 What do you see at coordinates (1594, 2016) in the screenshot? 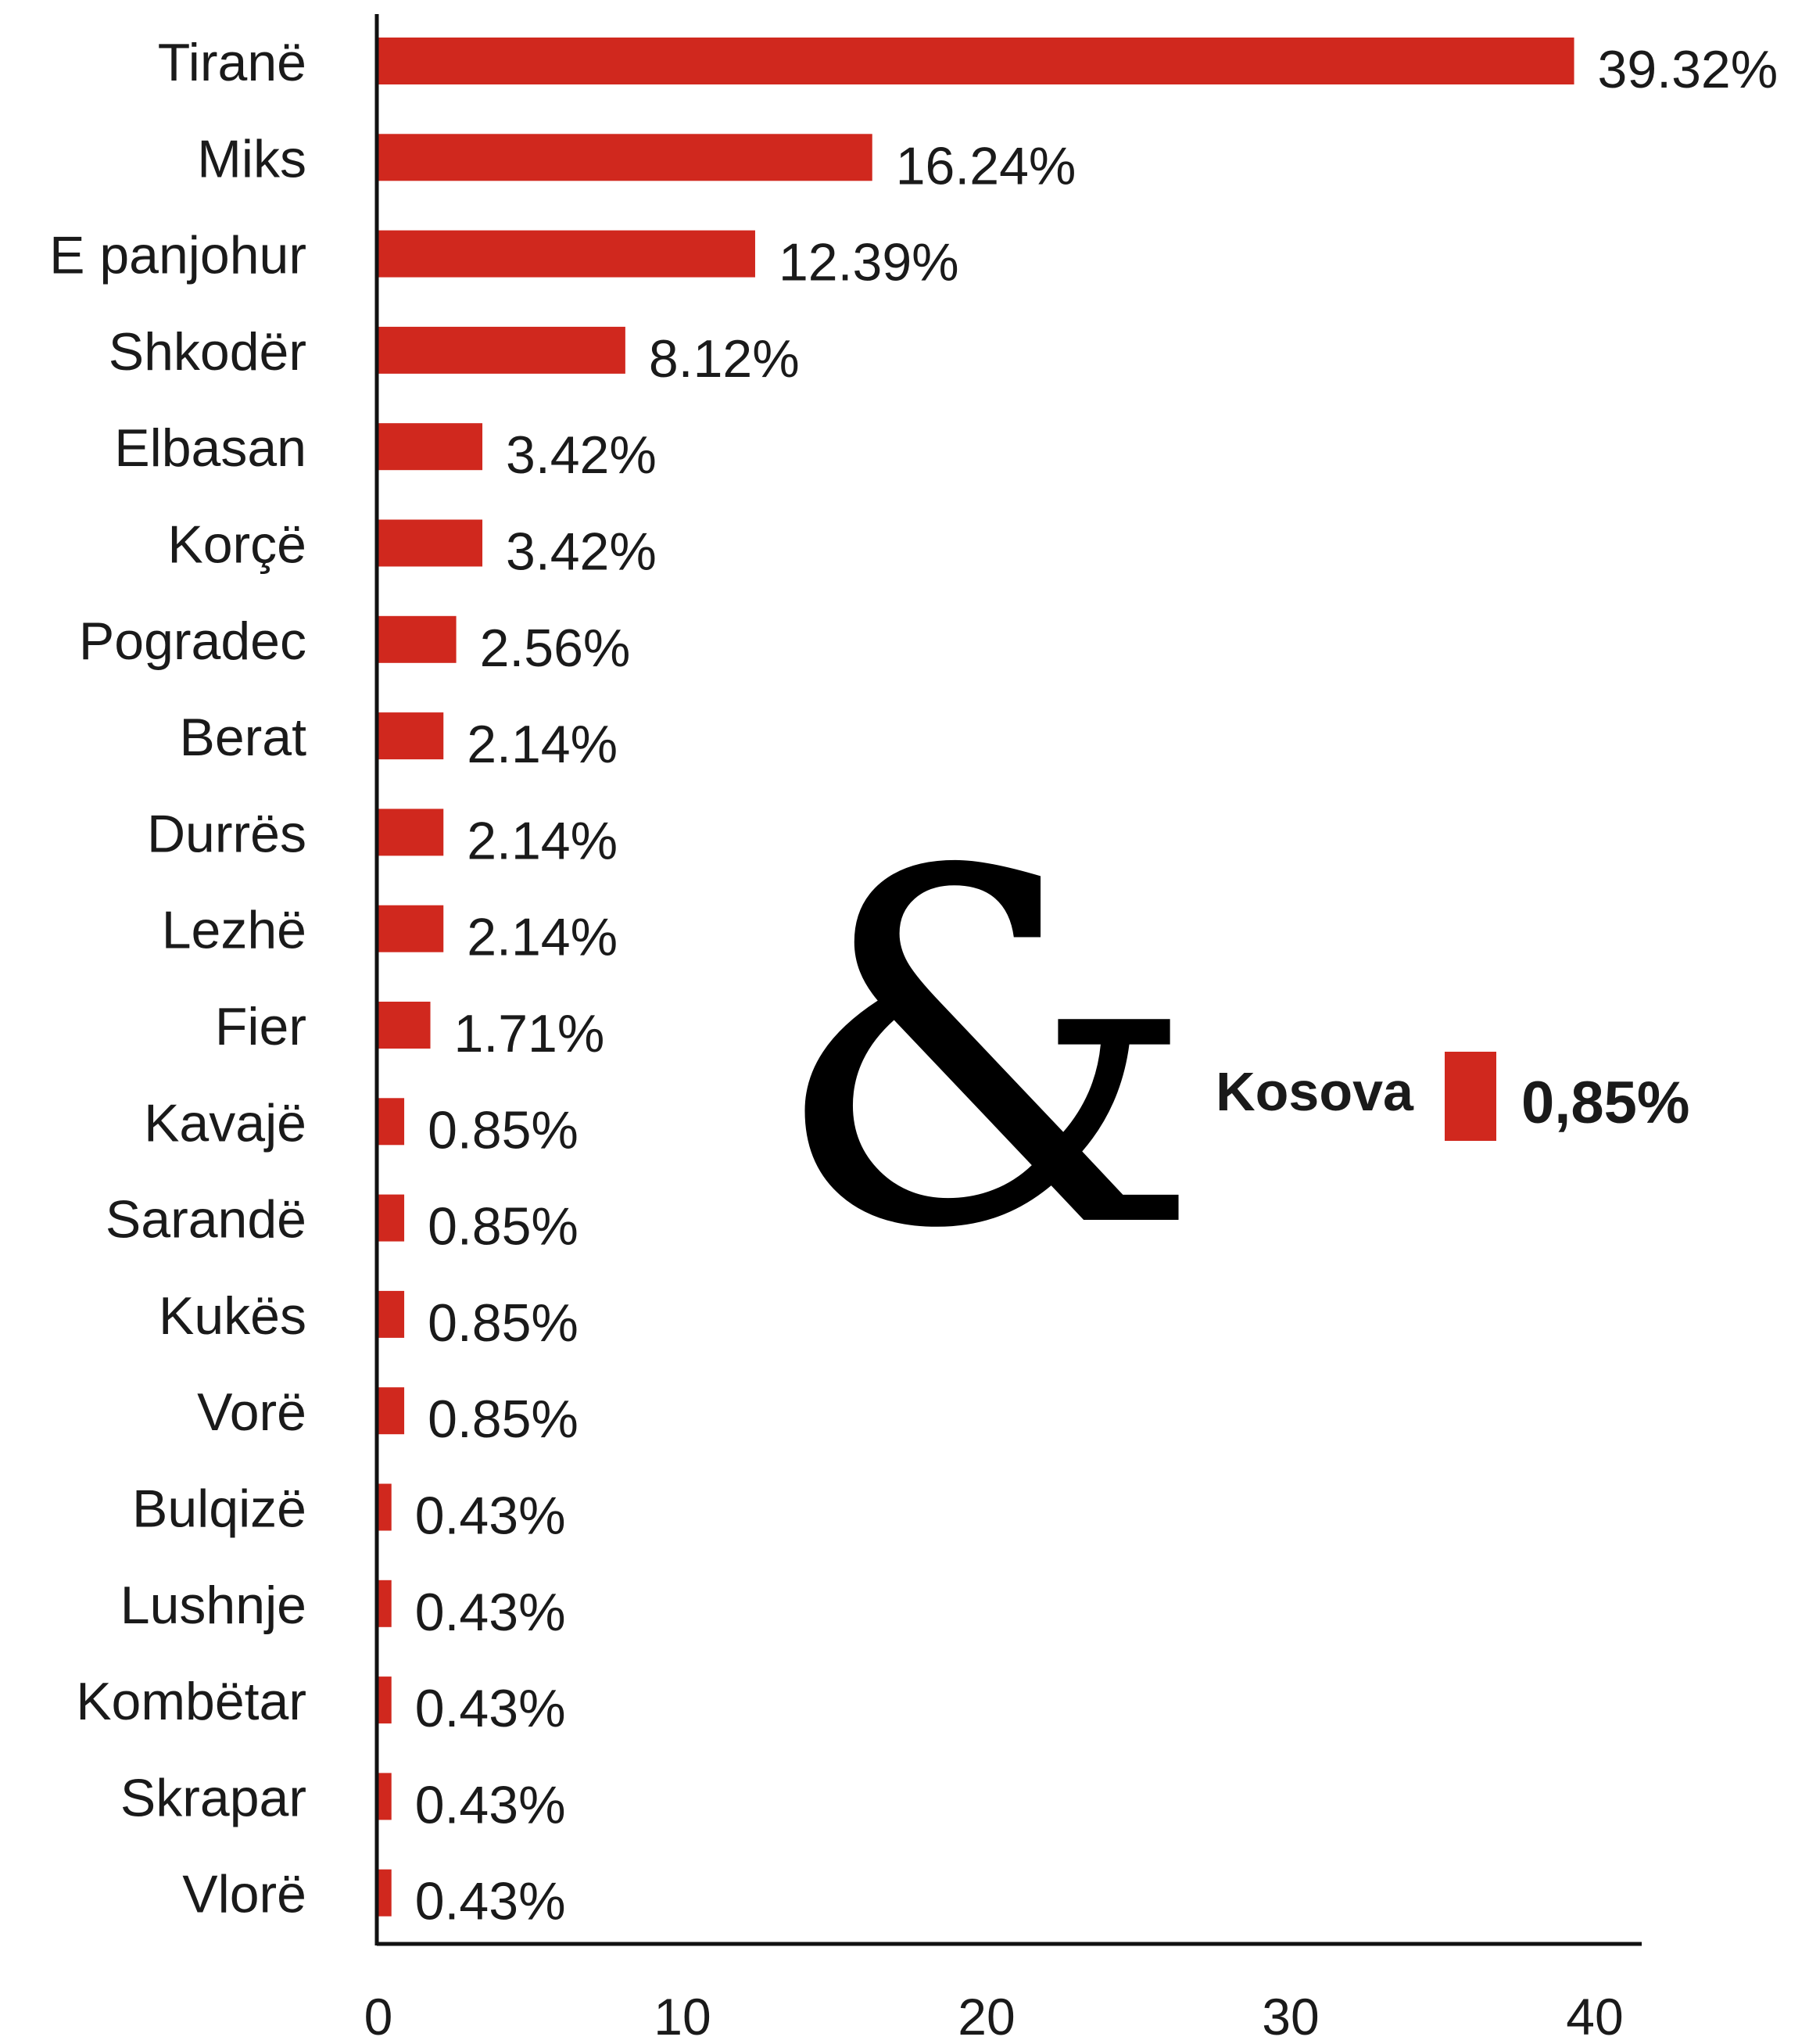
I see `x-tick-label-4: 40` at bounding box center [1594, 2016].